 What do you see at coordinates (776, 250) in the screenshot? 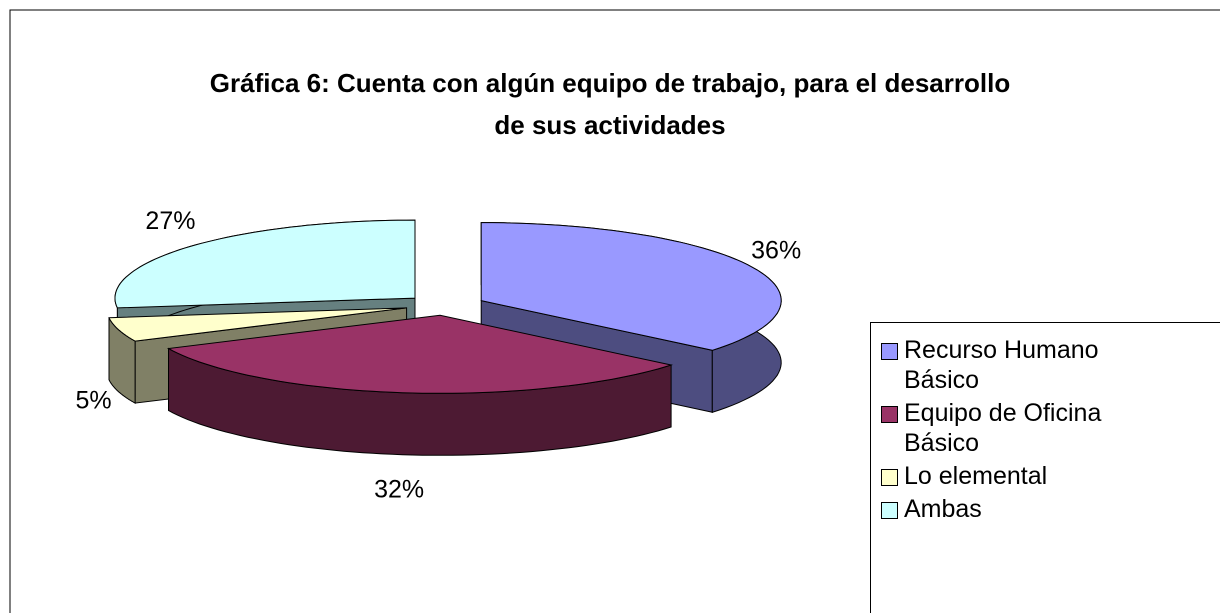
I see `data-label: 36%` at bounding box center [776, 250].